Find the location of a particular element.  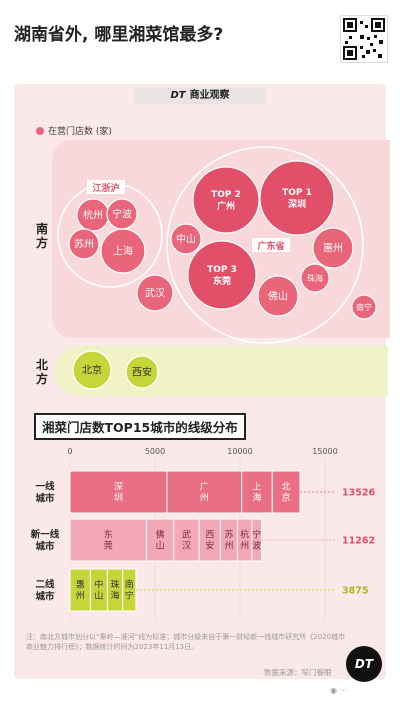

category-label: 一线城市 is located at coordinates (45, 492).